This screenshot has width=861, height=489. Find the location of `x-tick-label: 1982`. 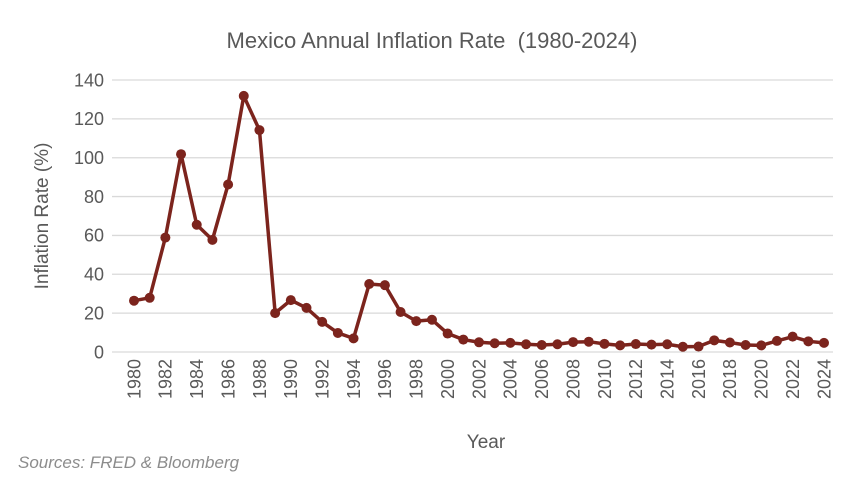

x-tick-label: 1982 is located at coordinates (166, 379).